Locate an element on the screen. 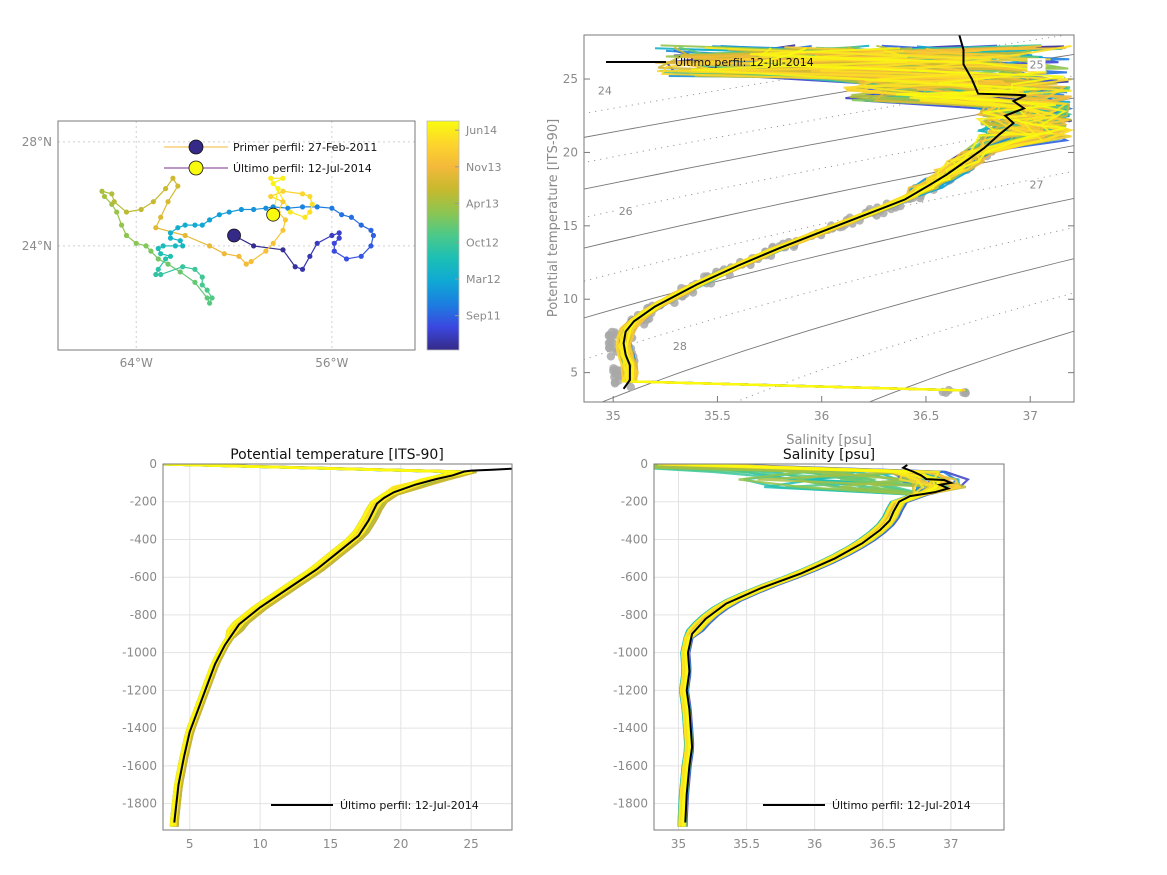 Image resolution: width=1167 pixels, height=875 pixels. last-profile-marker is located at coordinates (273, 214).